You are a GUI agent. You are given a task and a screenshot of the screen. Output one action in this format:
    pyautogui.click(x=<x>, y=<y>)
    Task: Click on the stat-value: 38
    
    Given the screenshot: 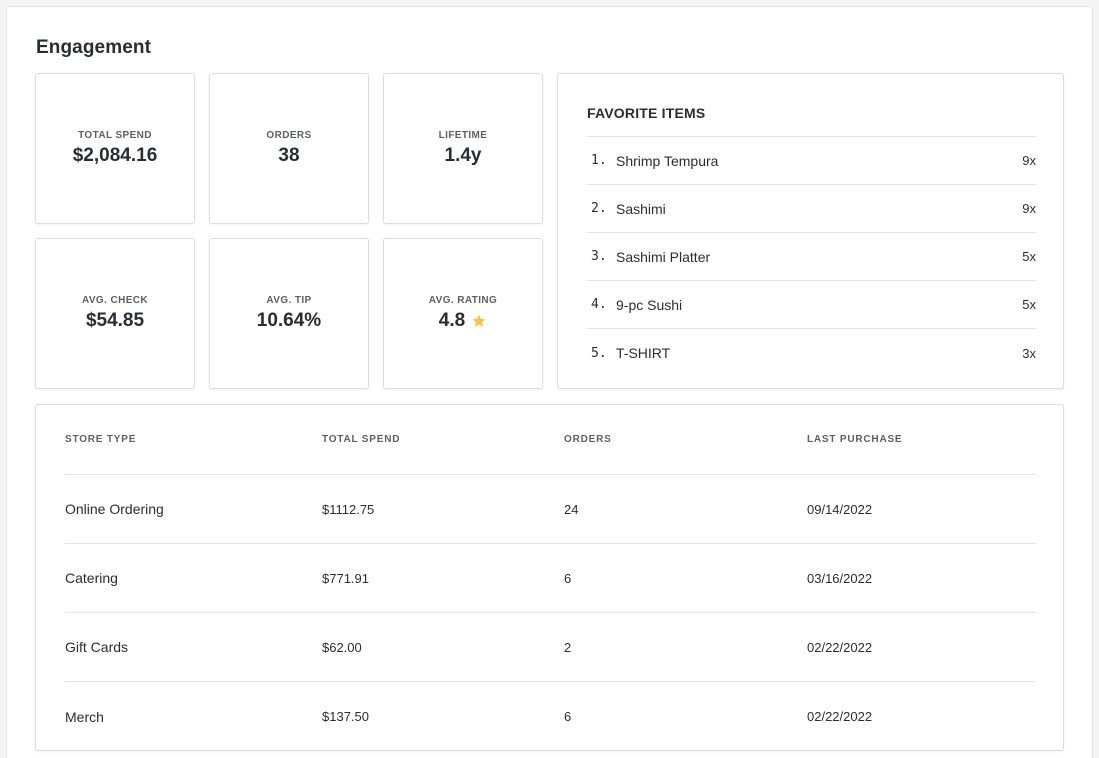 What is the action you would take?
    pyautogui.click(x=289, y=155)
    